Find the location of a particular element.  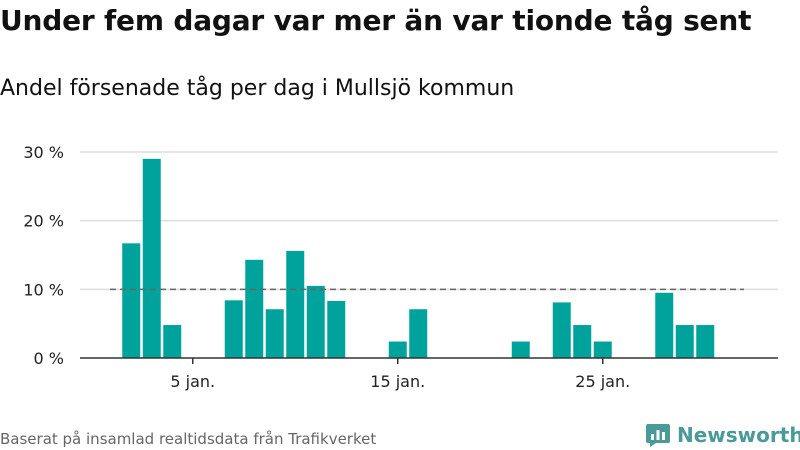

x-tick-label: 5 jan. is located at coordinates (192, 381).